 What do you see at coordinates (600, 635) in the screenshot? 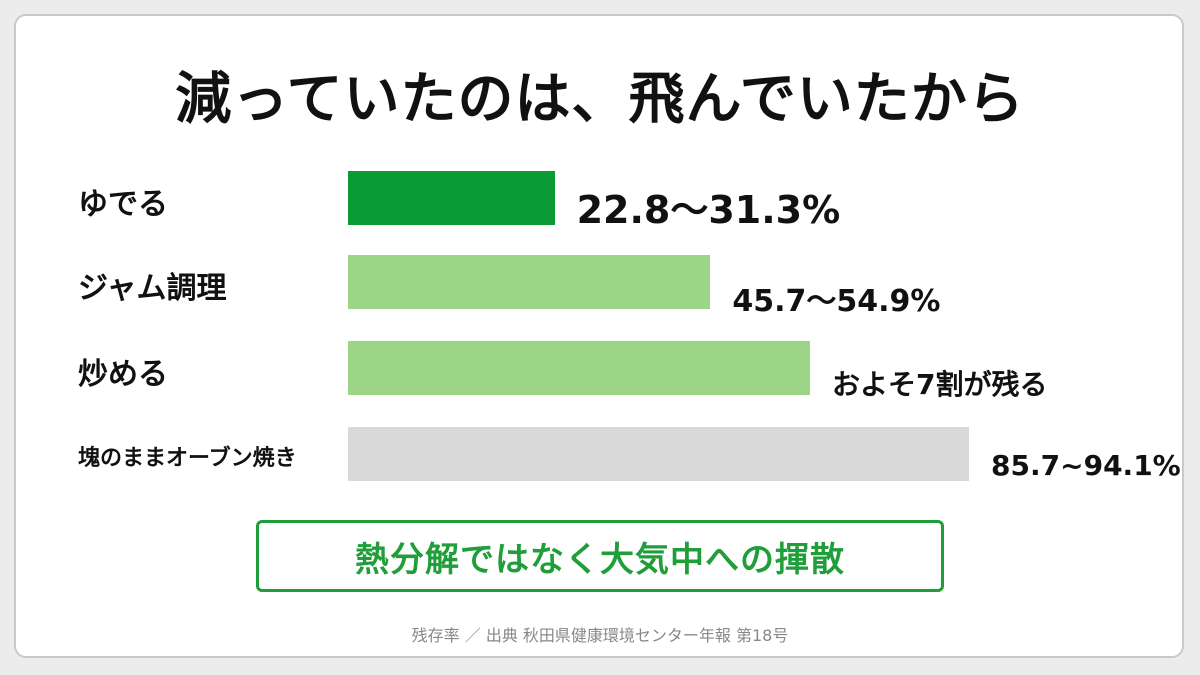
I see `source-note: 残存率 ／ 出典 秋田県健康環境センター年報 第18号` at bounding box center [600, 635].